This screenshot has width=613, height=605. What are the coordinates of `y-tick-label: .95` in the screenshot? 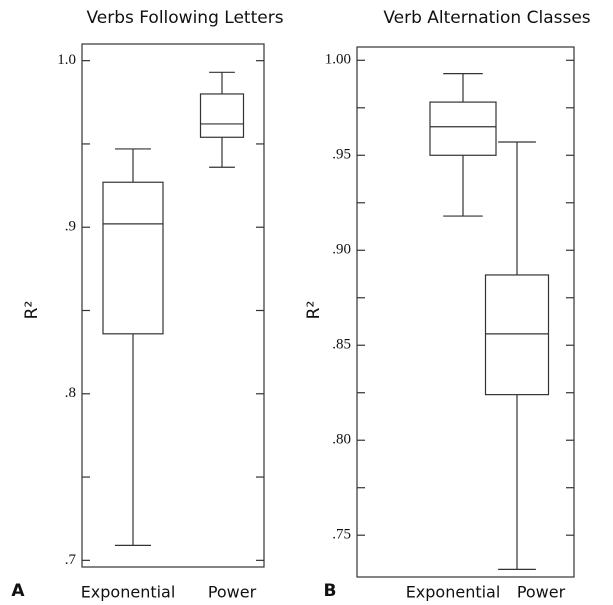 It's located at (341, 155).